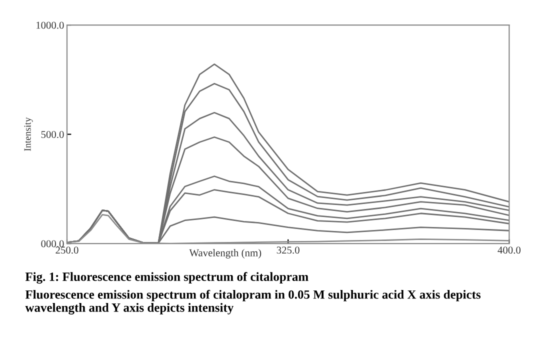 The height and width of the screenshot is (343, 536). Describe the element at coordinates (67, 250) in the screenshot. I see `x-tick-label: 250.0` at that location.